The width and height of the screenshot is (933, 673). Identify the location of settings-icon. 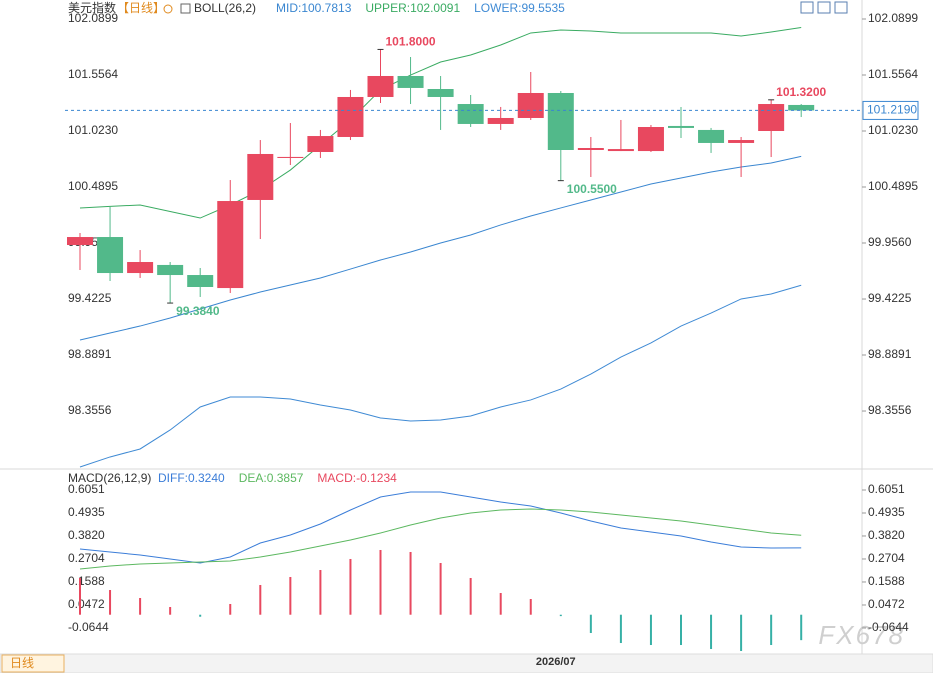
(185, 8).